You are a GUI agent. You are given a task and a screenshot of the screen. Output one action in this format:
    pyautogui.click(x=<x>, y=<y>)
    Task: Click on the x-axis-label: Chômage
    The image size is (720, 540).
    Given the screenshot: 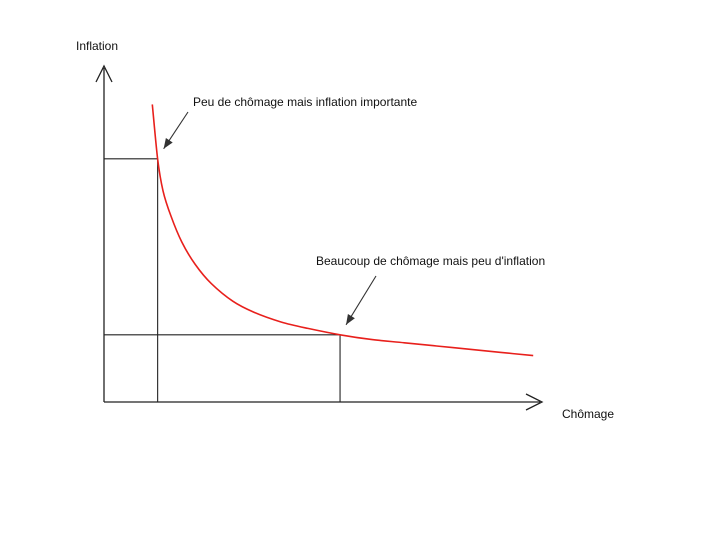 What is the action you would take?
    pyautogui.click(x=588, y=414)
    